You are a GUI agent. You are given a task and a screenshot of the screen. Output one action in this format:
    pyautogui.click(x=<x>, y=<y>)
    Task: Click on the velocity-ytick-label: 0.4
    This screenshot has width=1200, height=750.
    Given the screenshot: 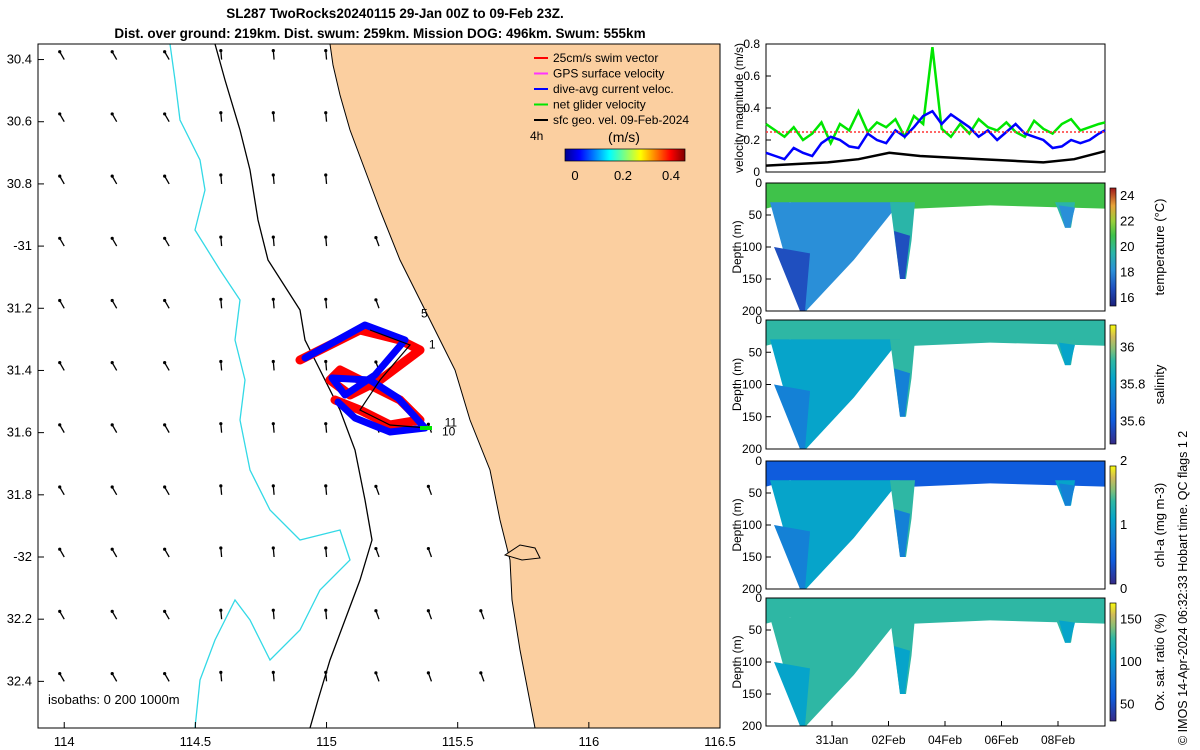 What is the action you would take?
    pyautogui.click(x=751, y=108)
    